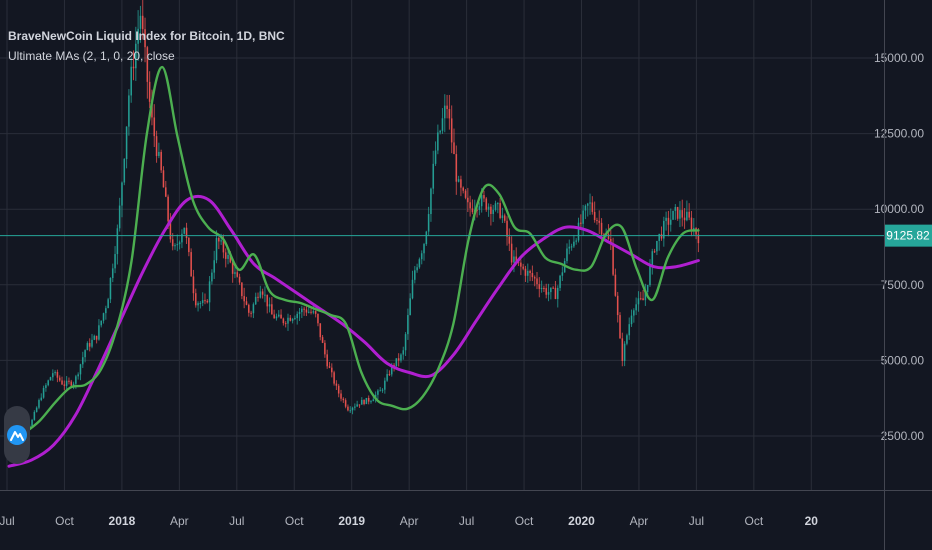 Image resolution: width=932 pixels, height=550 pixels. I want to click on indicator-label: Ultimate MAs (2, 1, 0, 20, close, so click(91, 56).